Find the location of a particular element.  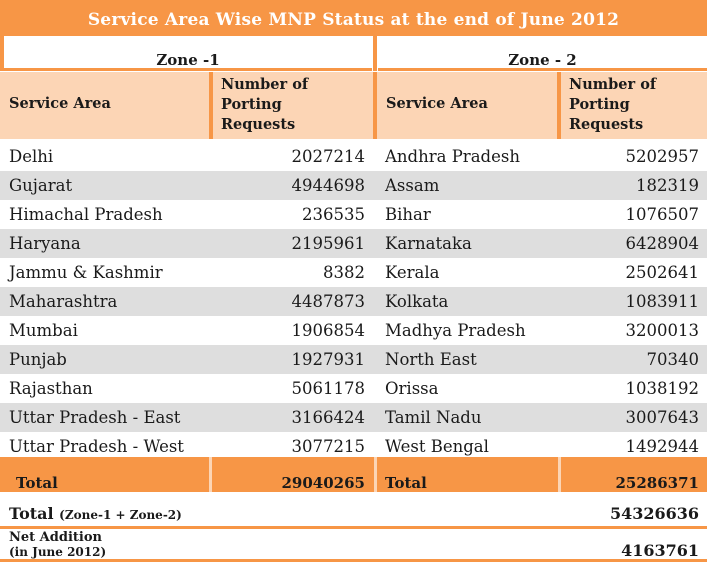

zone2-service-area: Kolkata is located at coordinates (417, 301).